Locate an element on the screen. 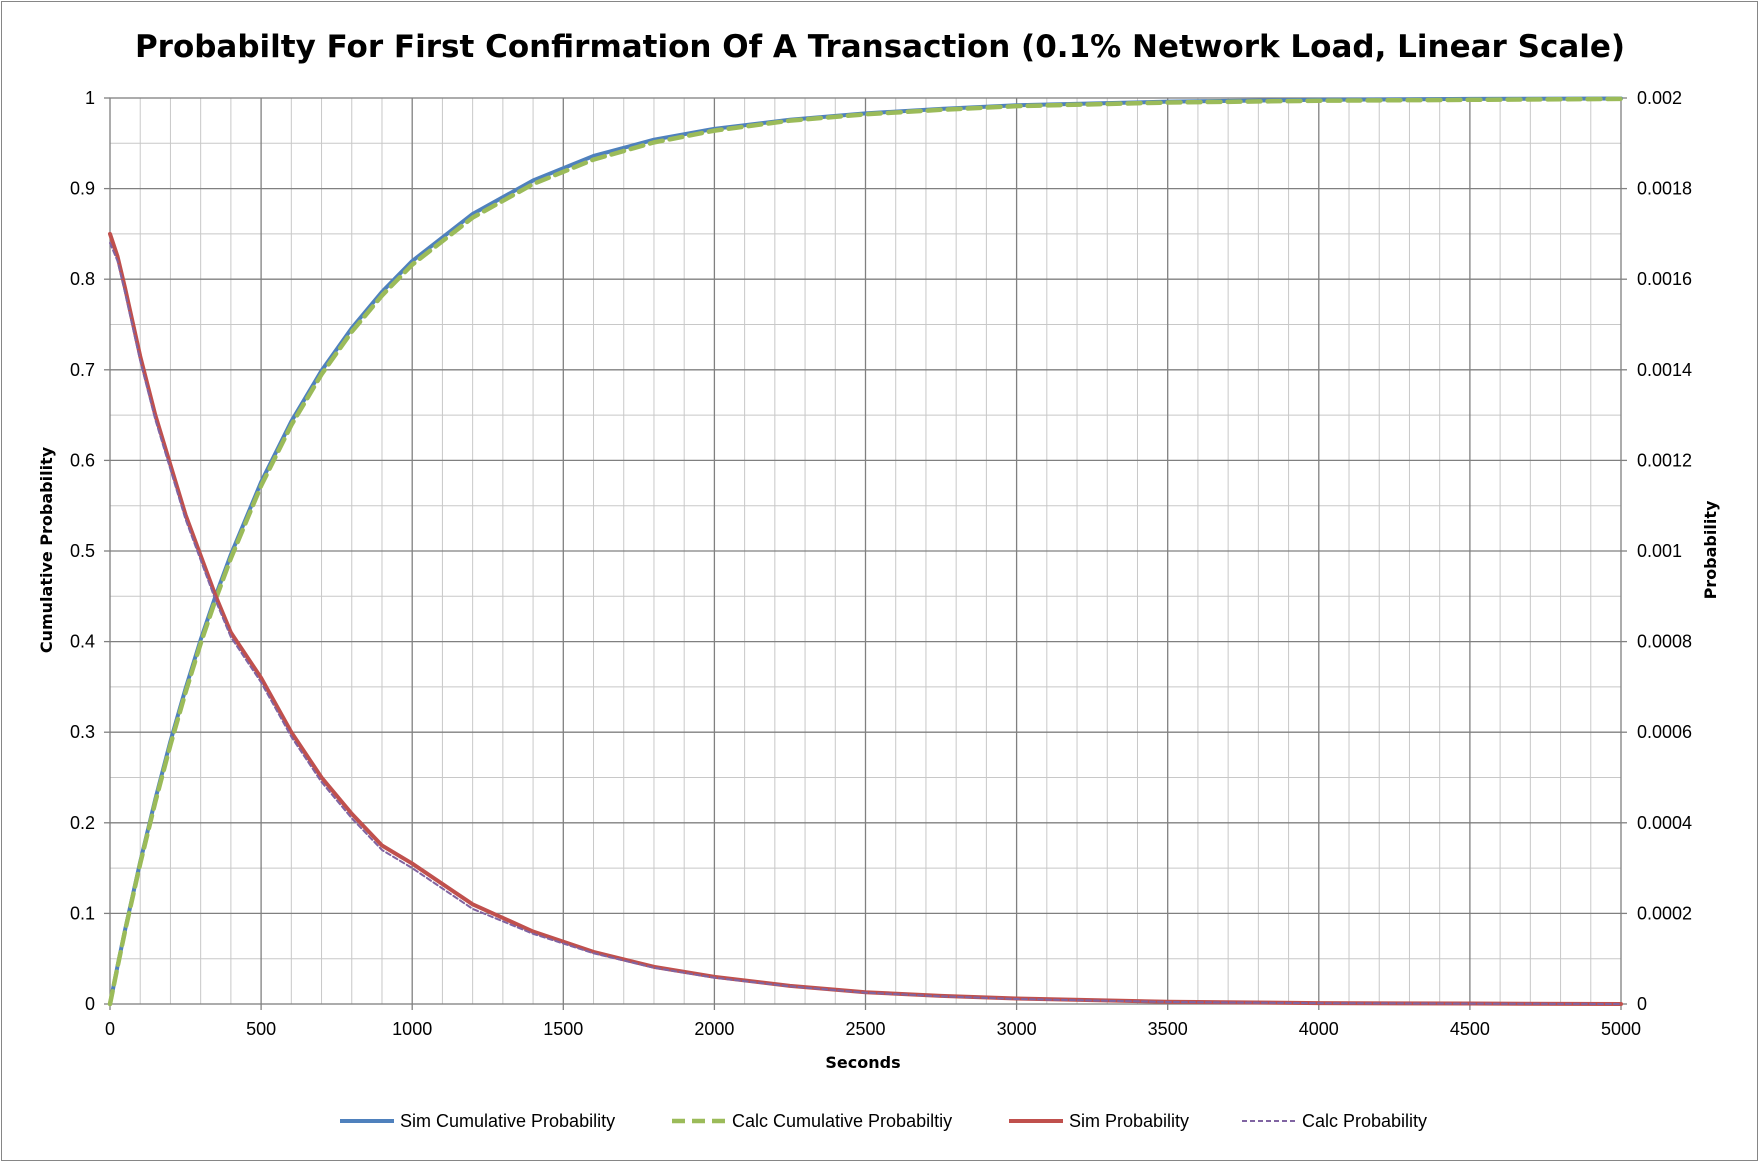  y-left-tick-label: 0.1 is located at coordinates (82, 913).